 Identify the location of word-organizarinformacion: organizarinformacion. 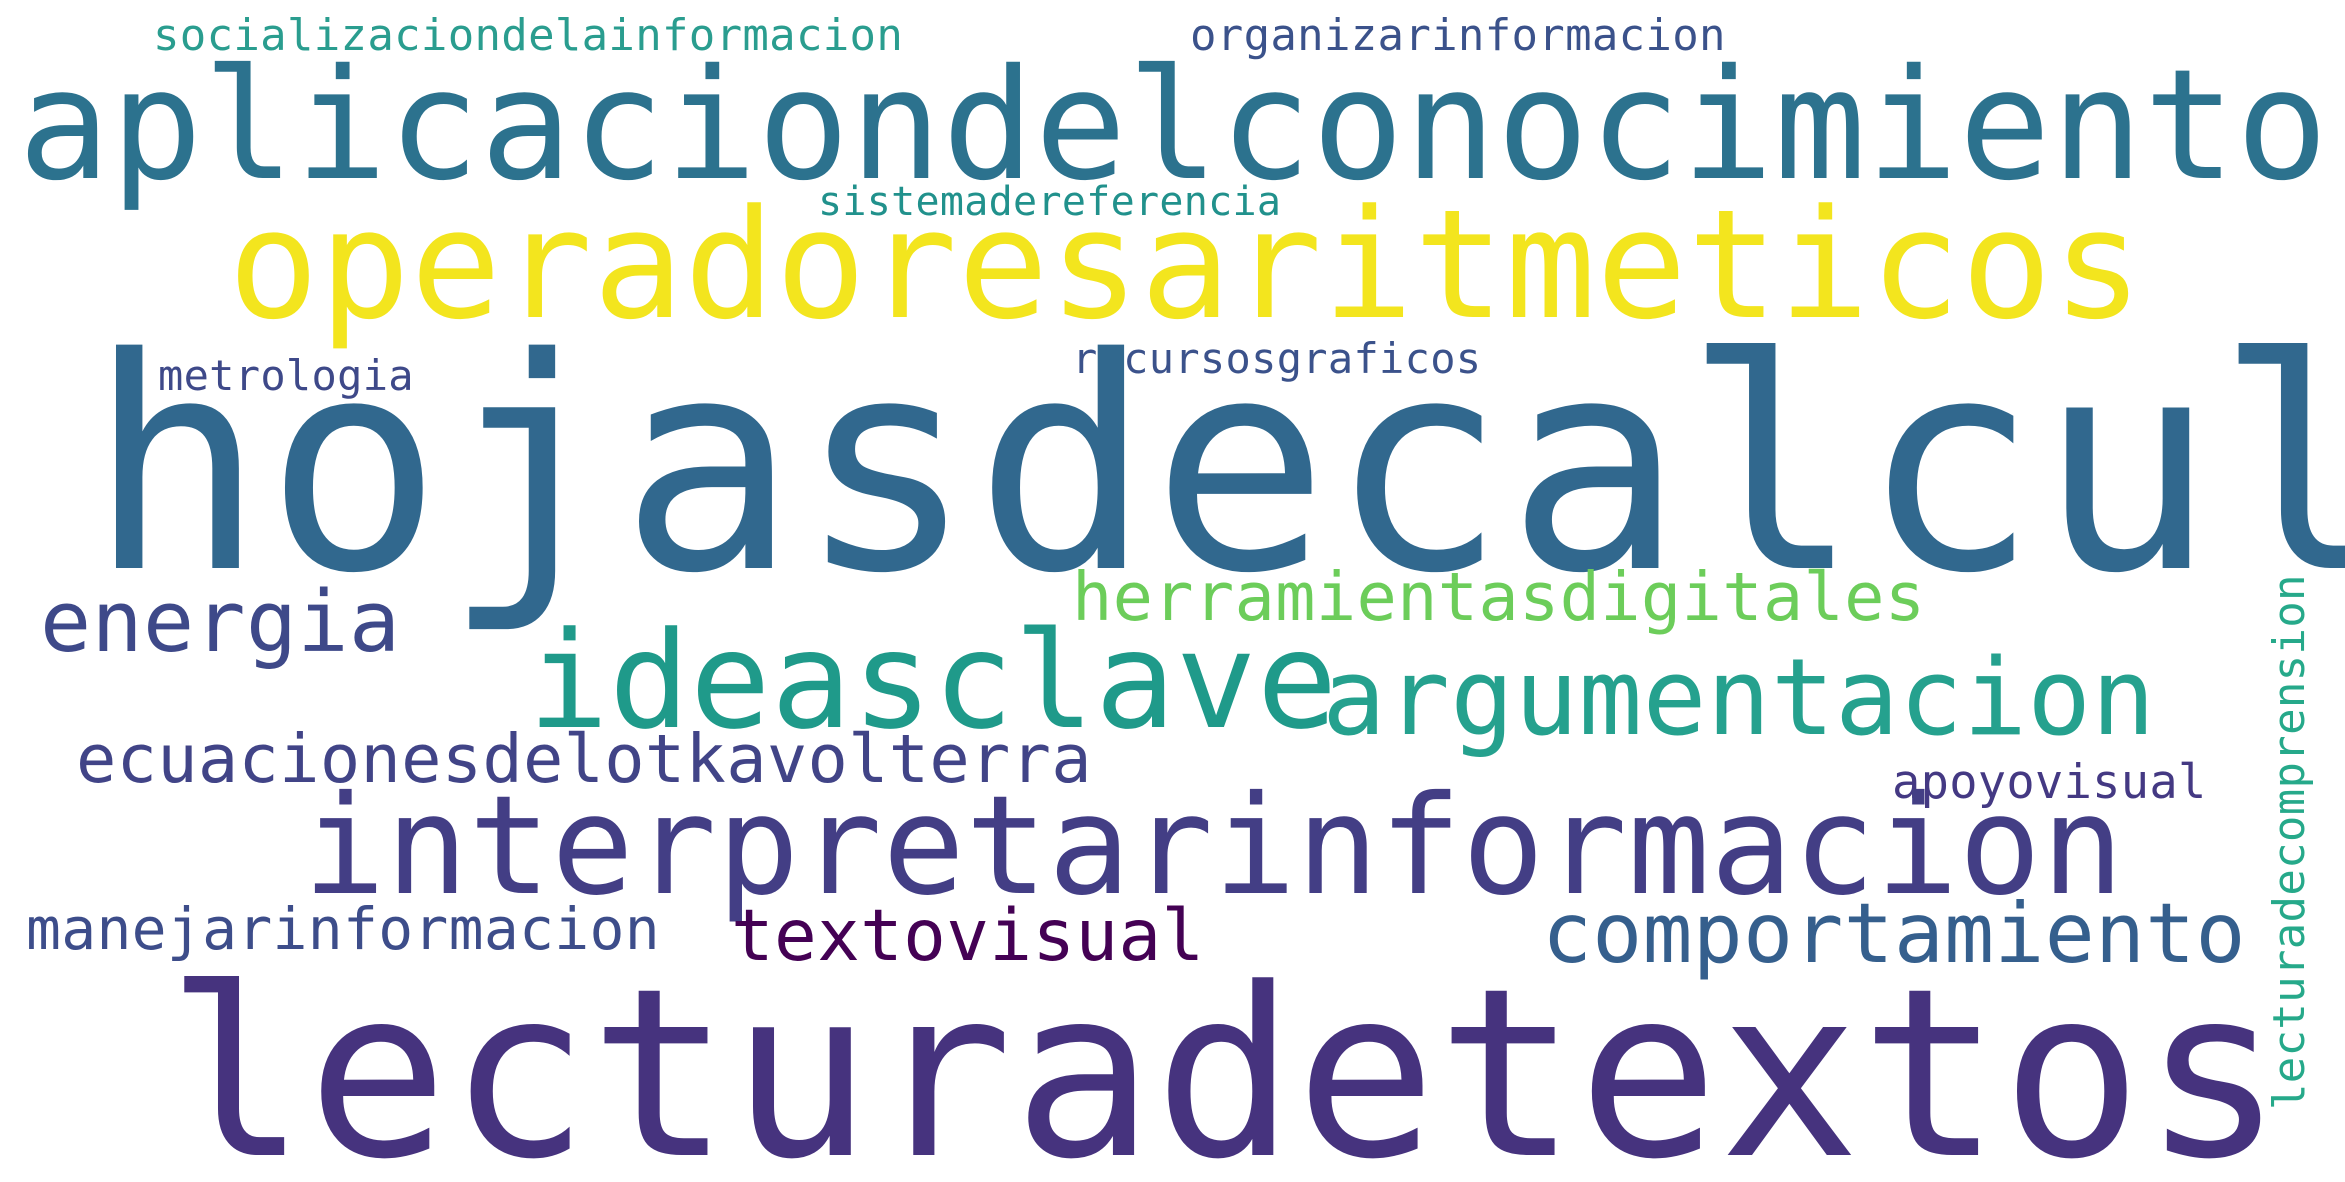
(1458, 35).